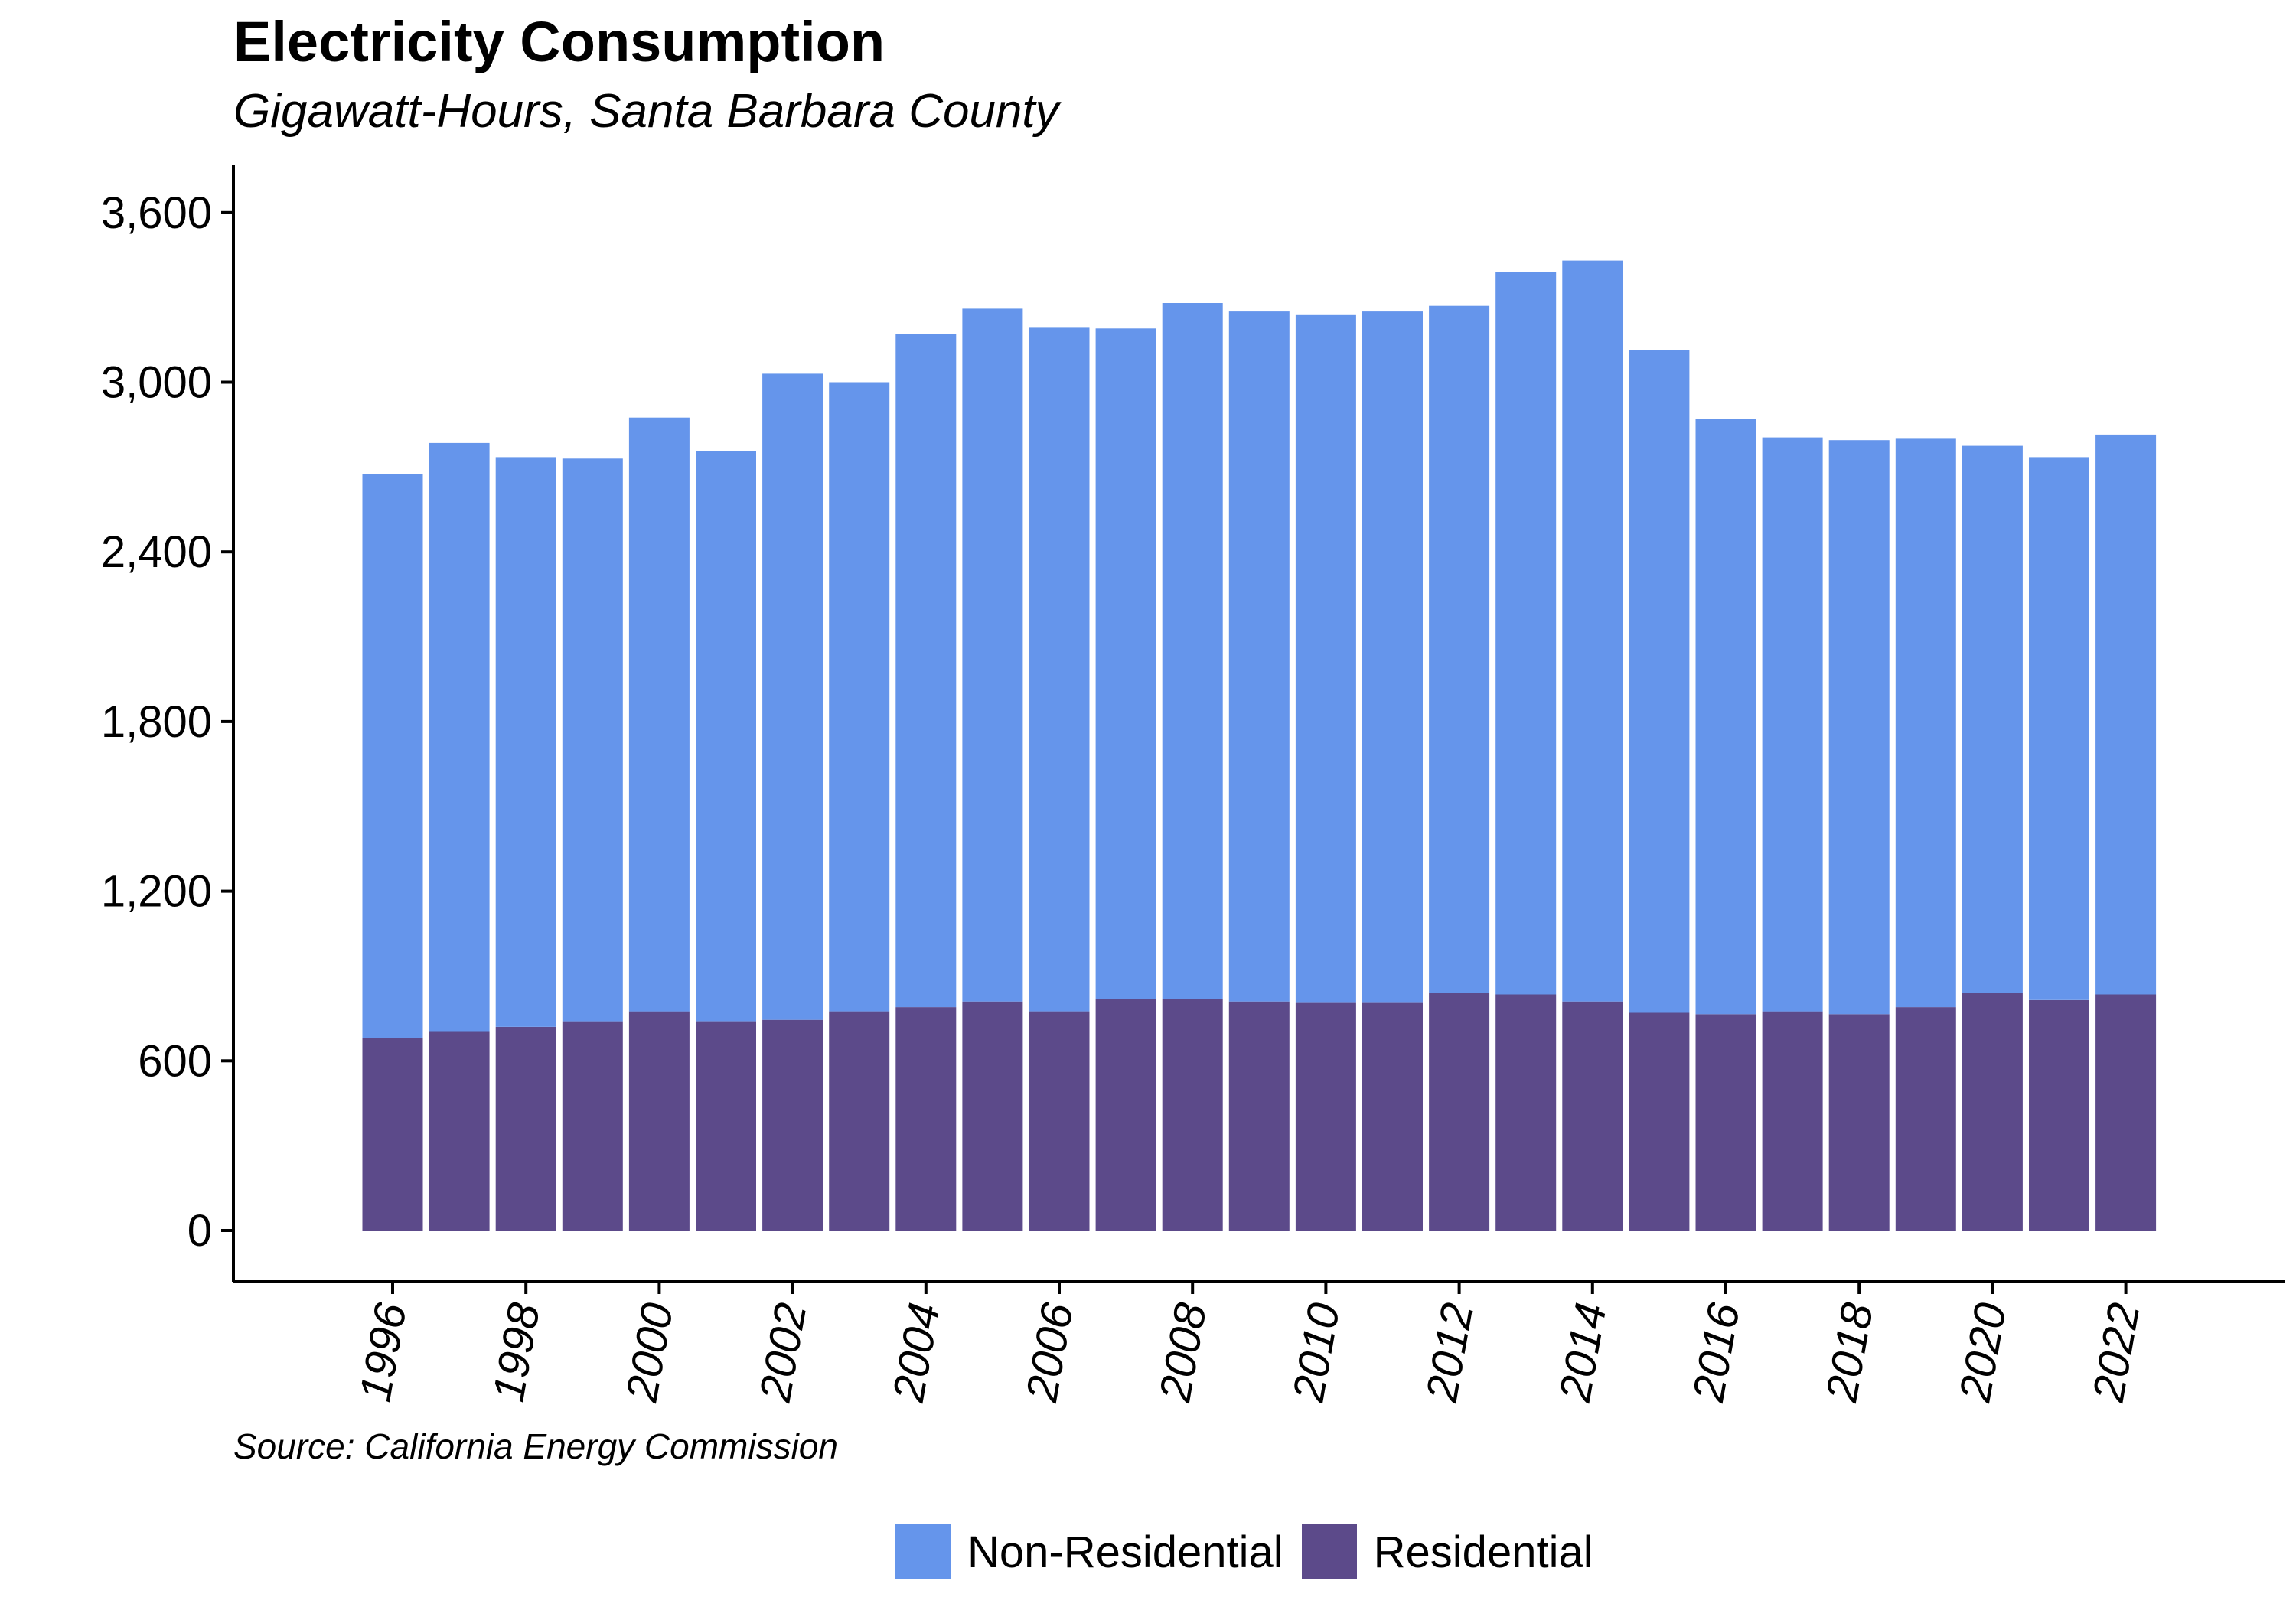  What do you see at coordinates (783, 1352) in the screenshot?
I see `x-tick-label: 2002` at bounding box center [783, 1352].